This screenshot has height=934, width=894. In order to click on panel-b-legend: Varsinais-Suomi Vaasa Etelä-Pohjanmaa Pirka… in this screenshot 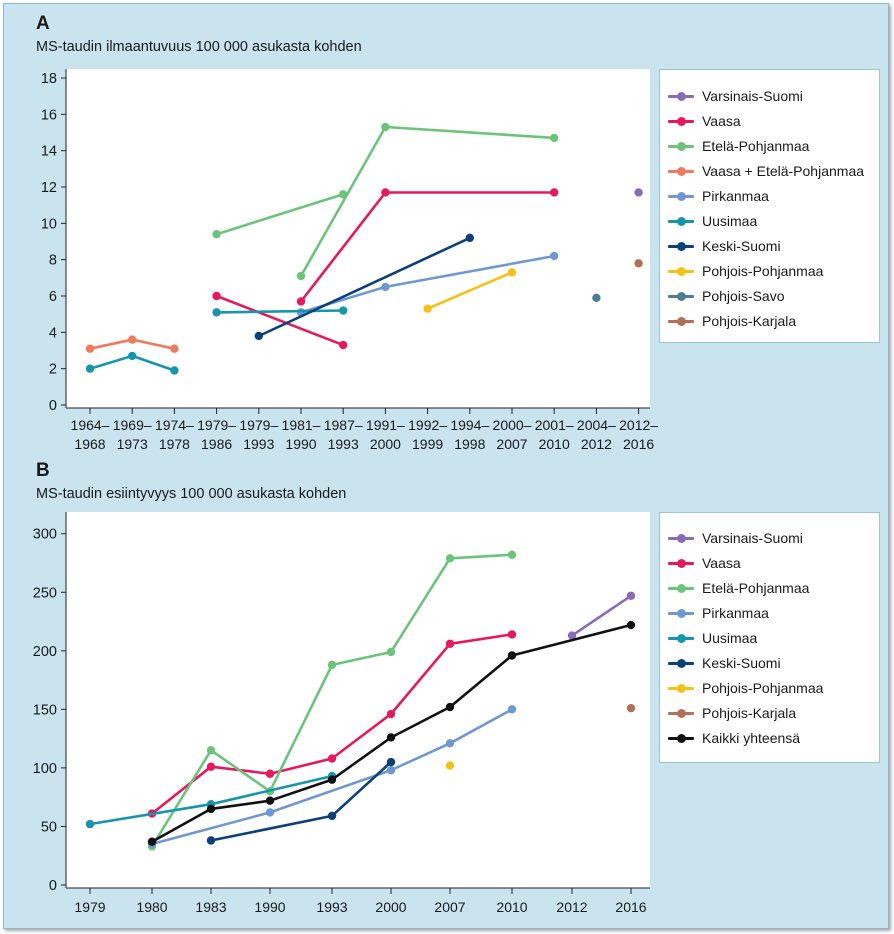, I will do `click(769, 637)`.